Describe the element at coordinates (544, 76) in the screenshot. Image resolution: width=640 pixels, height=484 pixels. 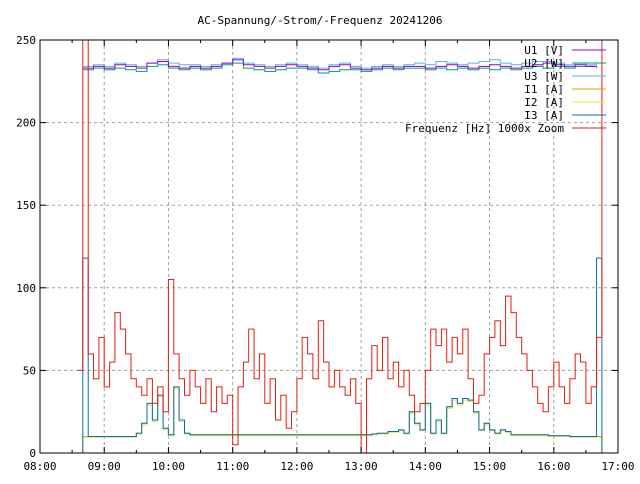
I see `legend-label: U3 [W]` at that location.